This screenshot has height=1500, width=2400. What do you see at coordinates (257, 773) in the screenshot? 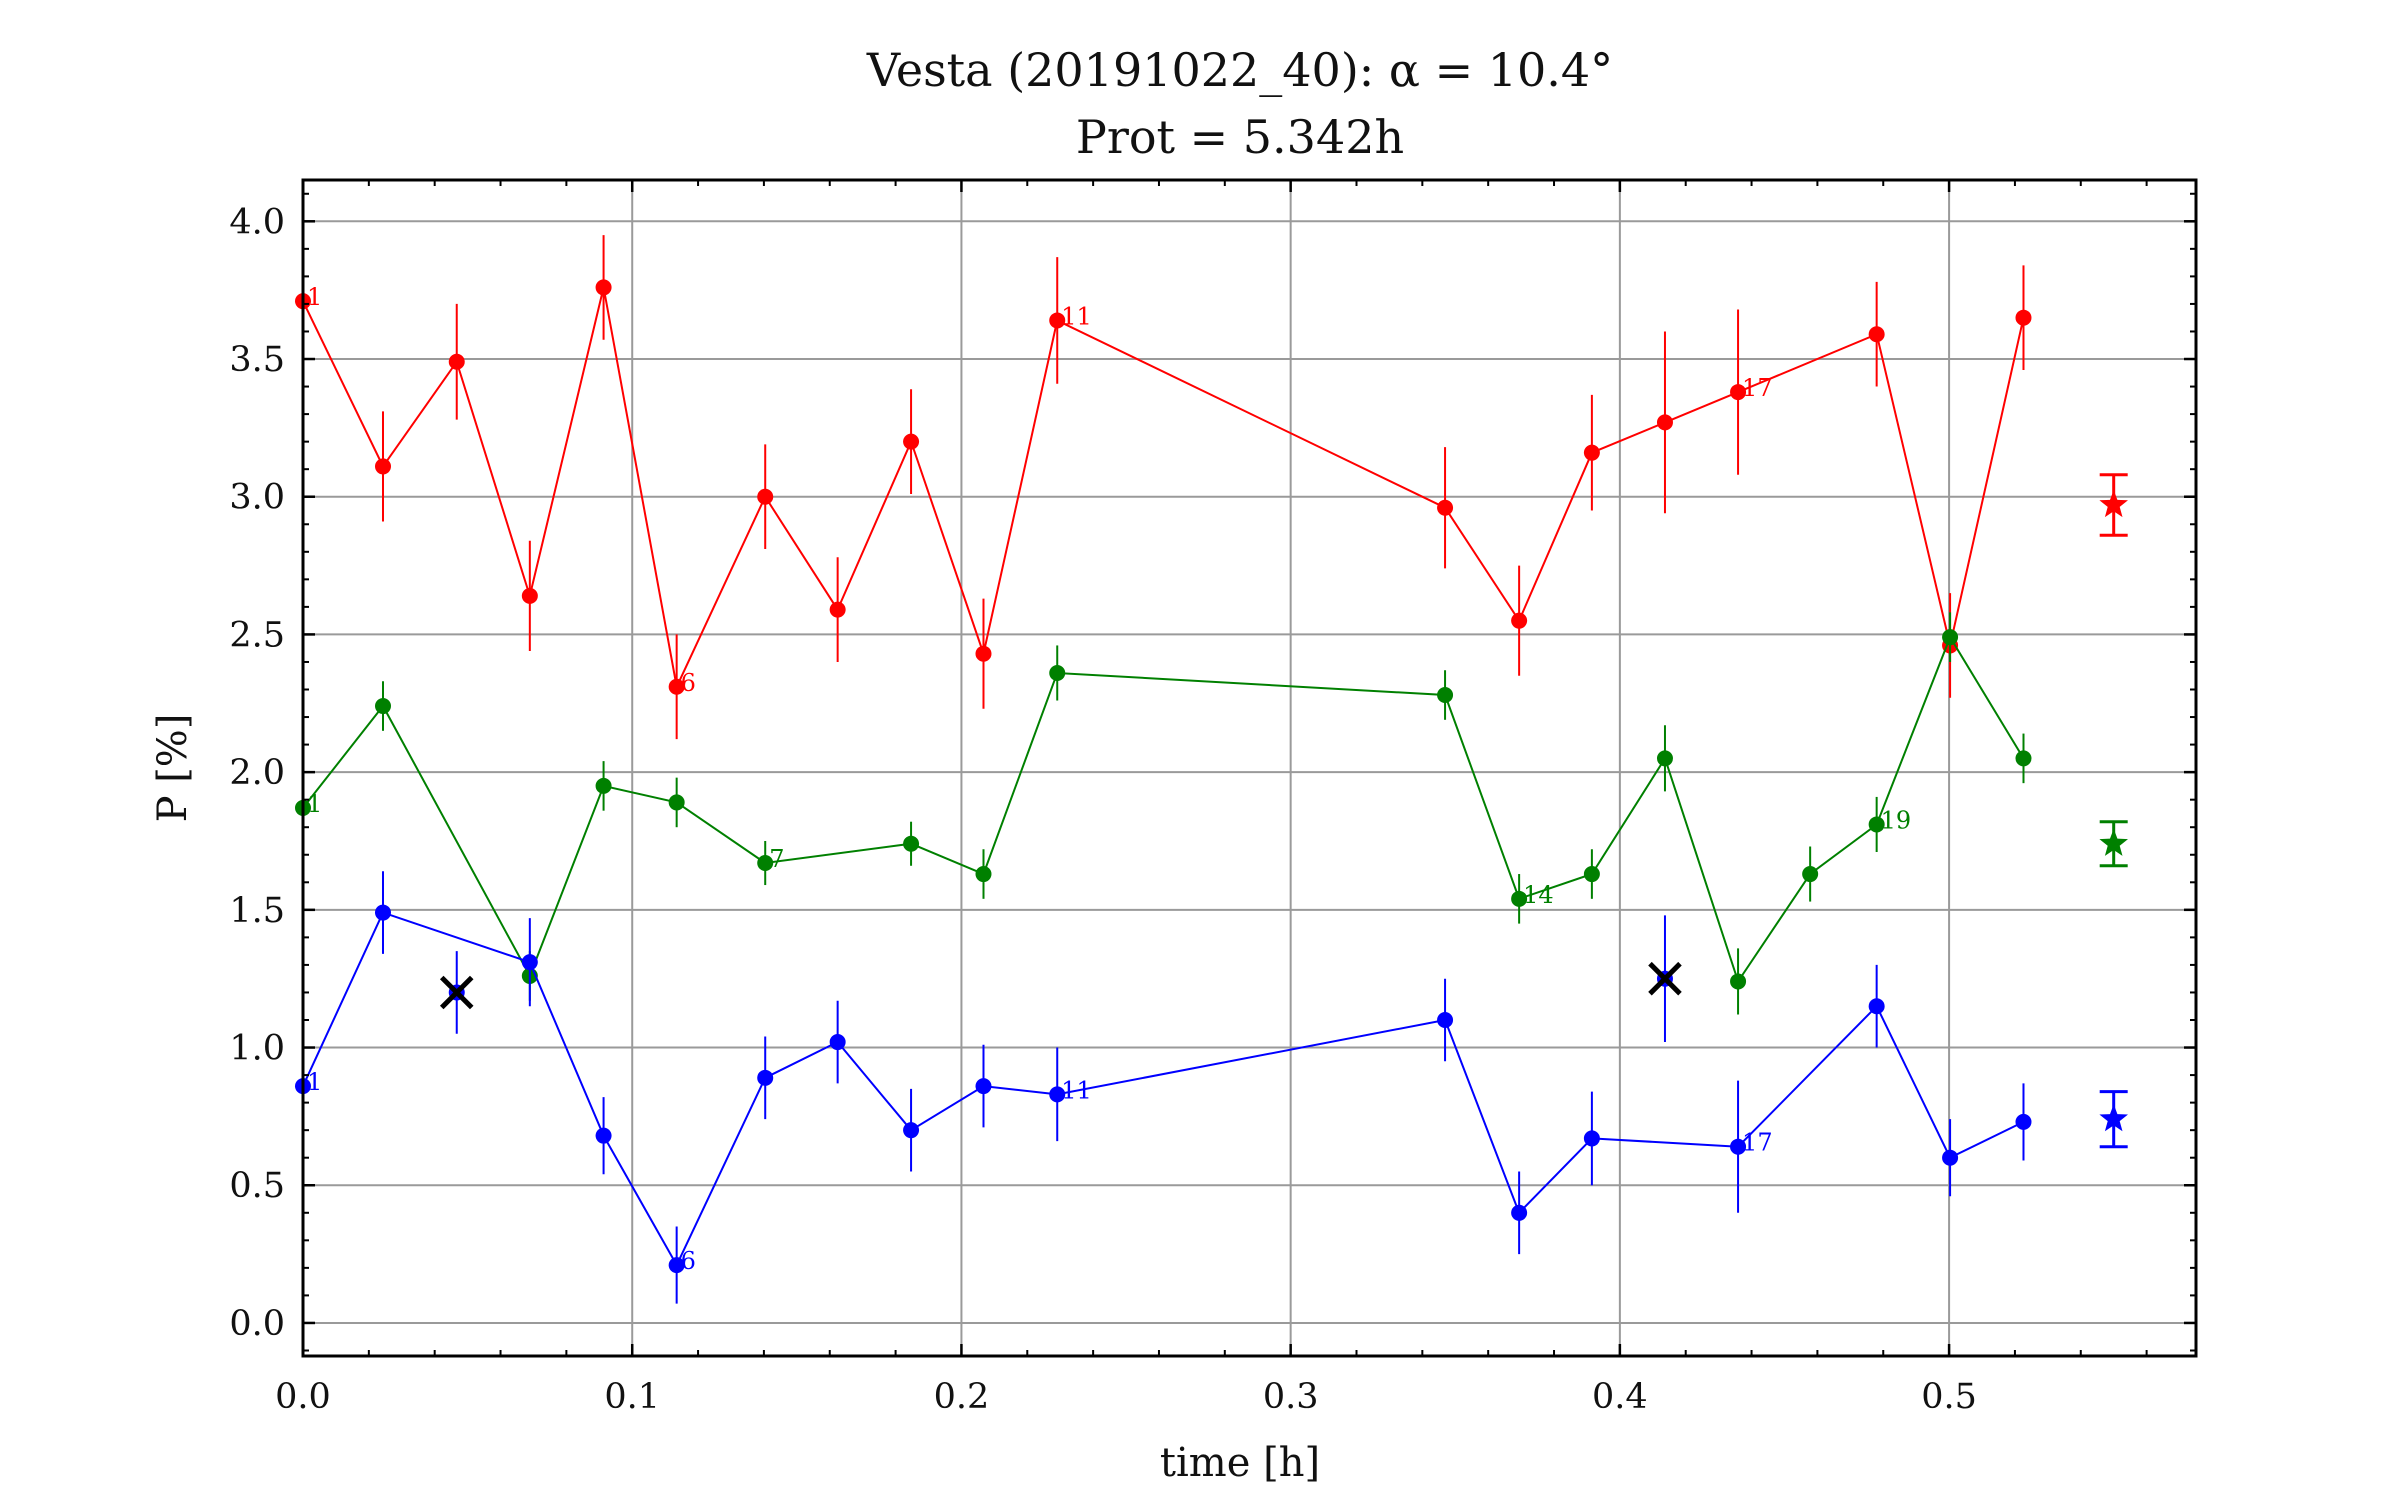
I see `y-tick-label: 2.0` at bounding box center [257, 773].